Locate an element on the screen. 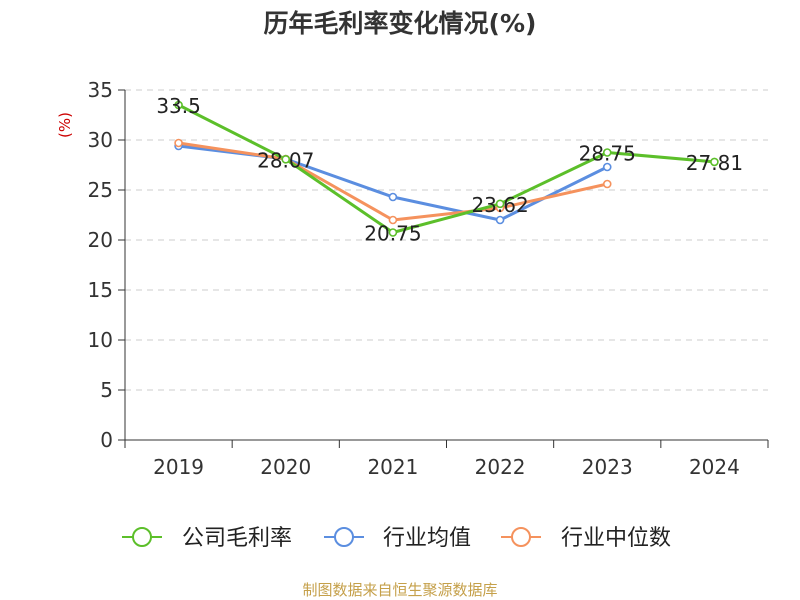 Image resolution: width=800 pixels, height=600 pixels. y-tick-label: 0 is located at coordinates (106, 440).